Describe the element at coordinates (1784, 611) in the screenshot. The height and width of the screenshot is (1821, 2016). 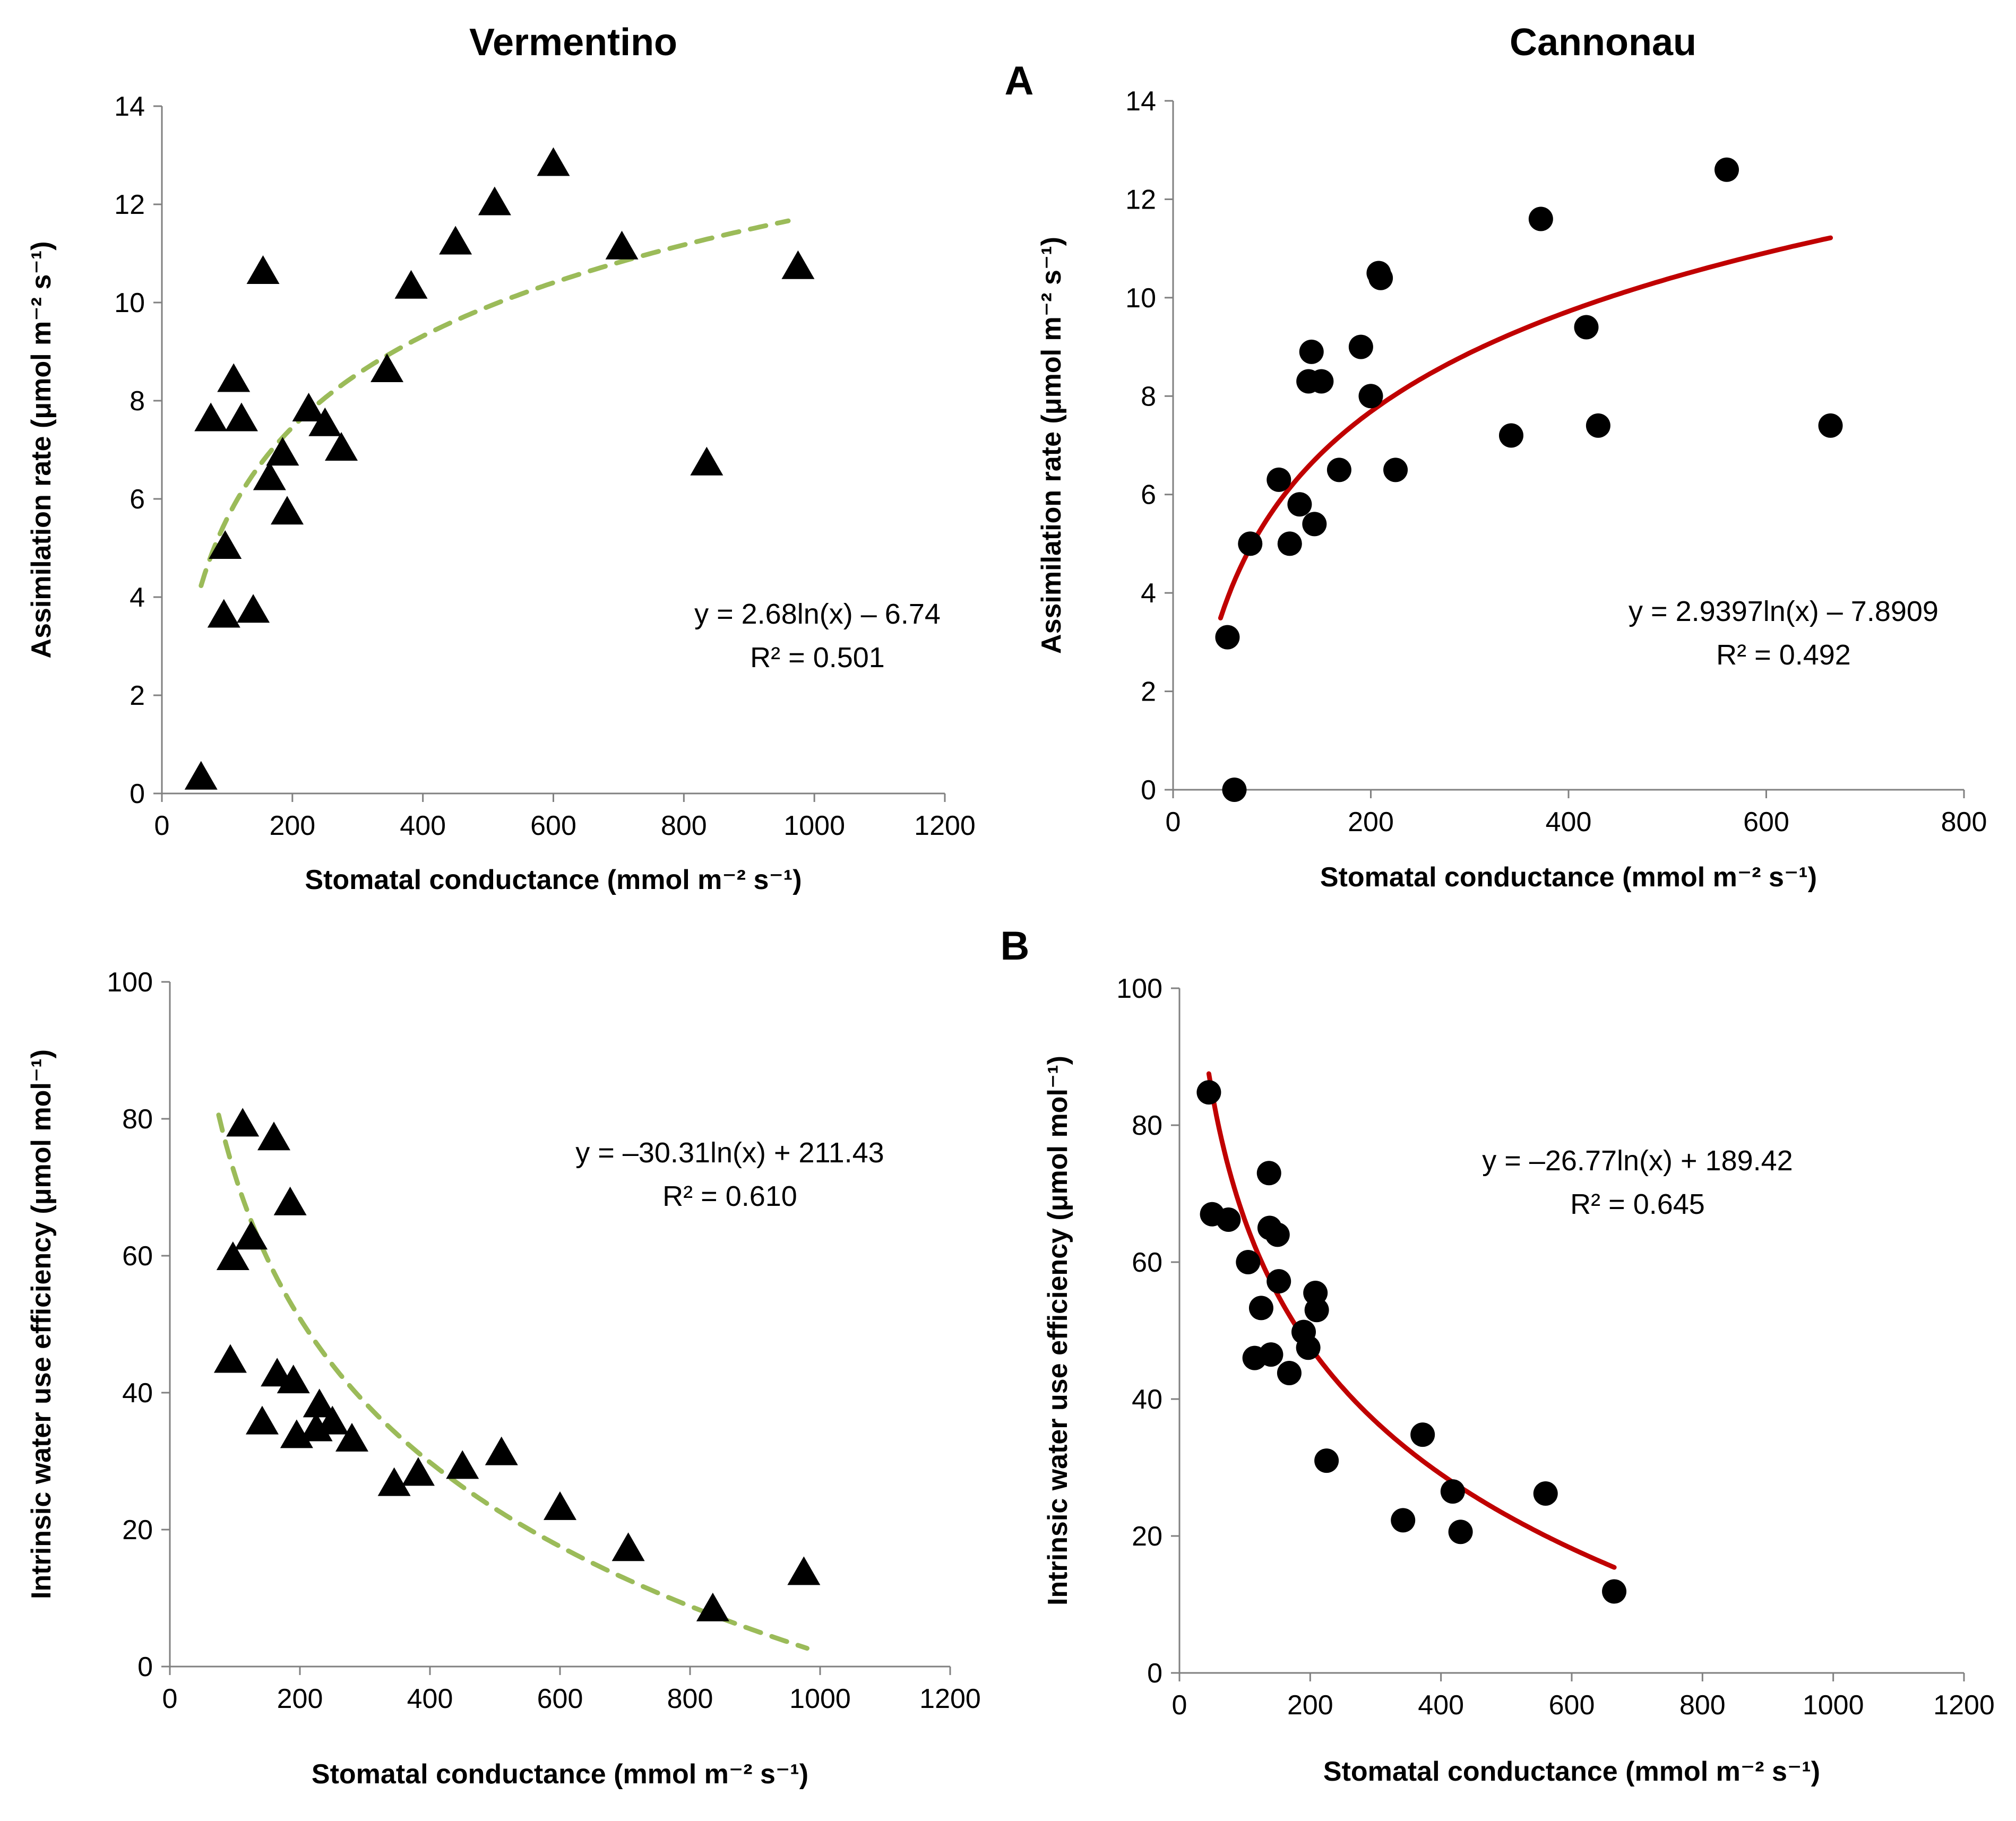
I see `trend-equation: y = 2.9397ln(x) – 7.8909` at that location.